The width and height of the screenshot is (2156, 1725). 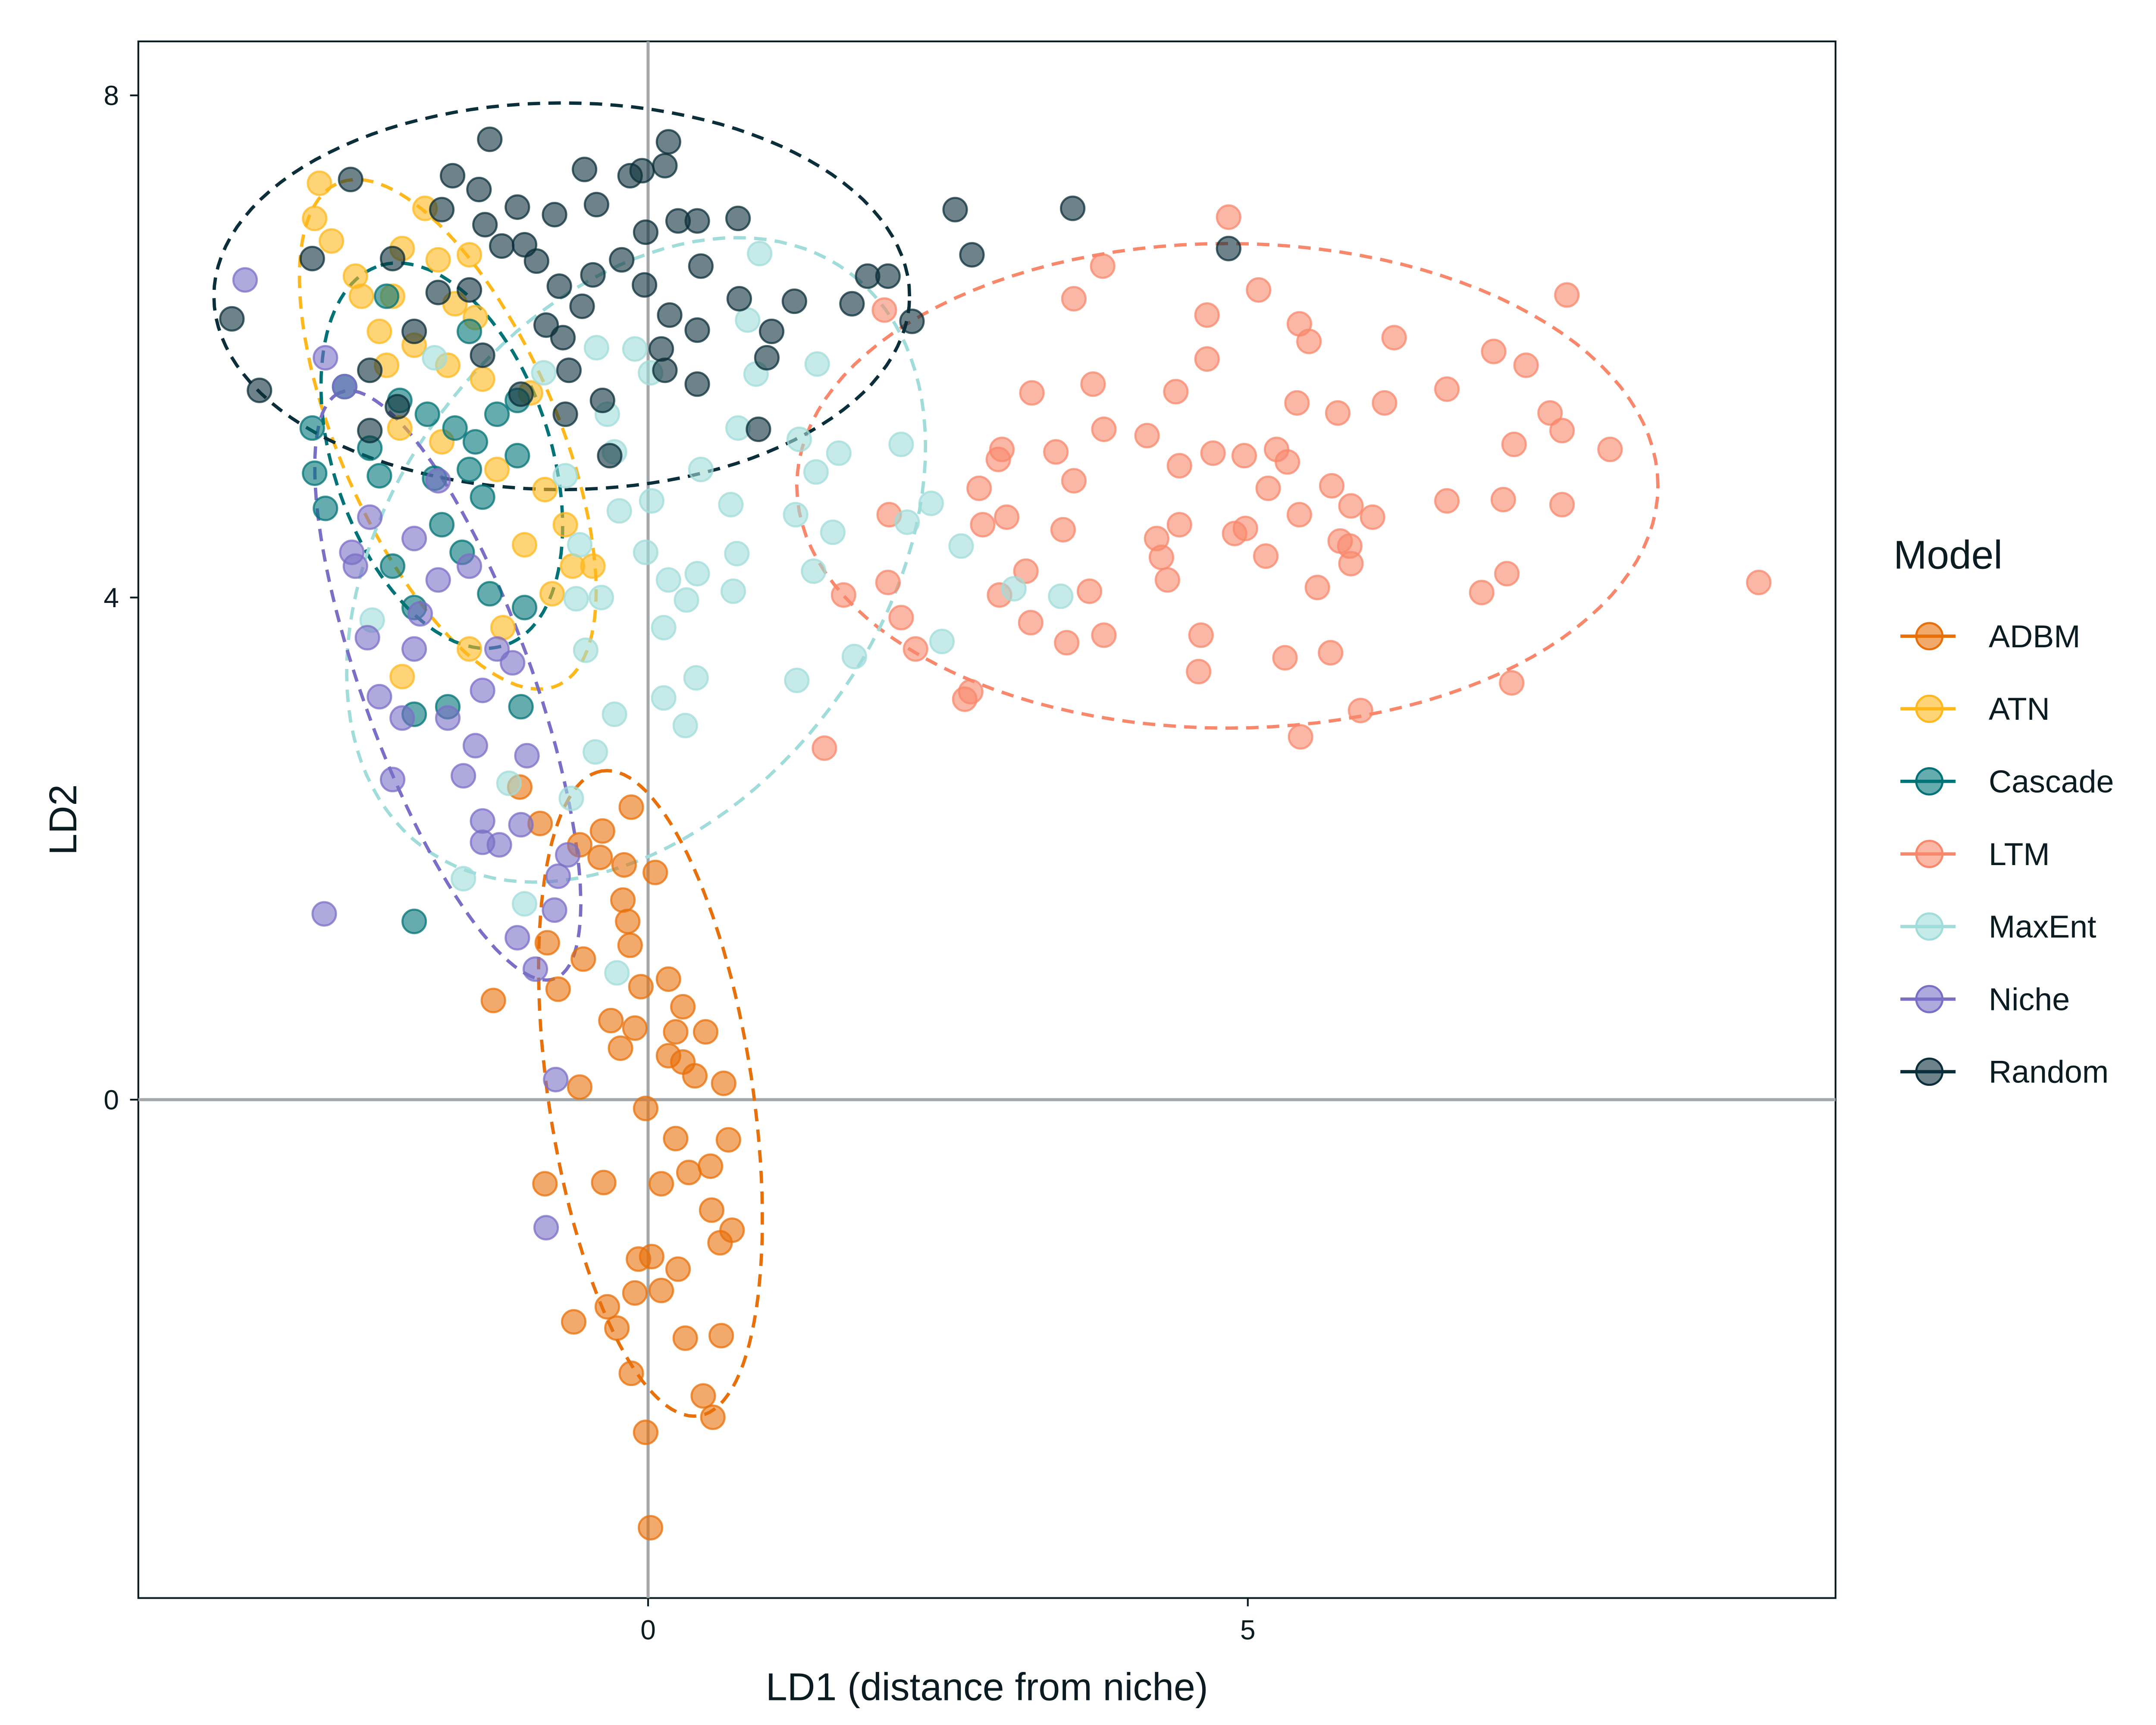 I want to click on legend-label: Cascade, so click(x=2051, y=781).